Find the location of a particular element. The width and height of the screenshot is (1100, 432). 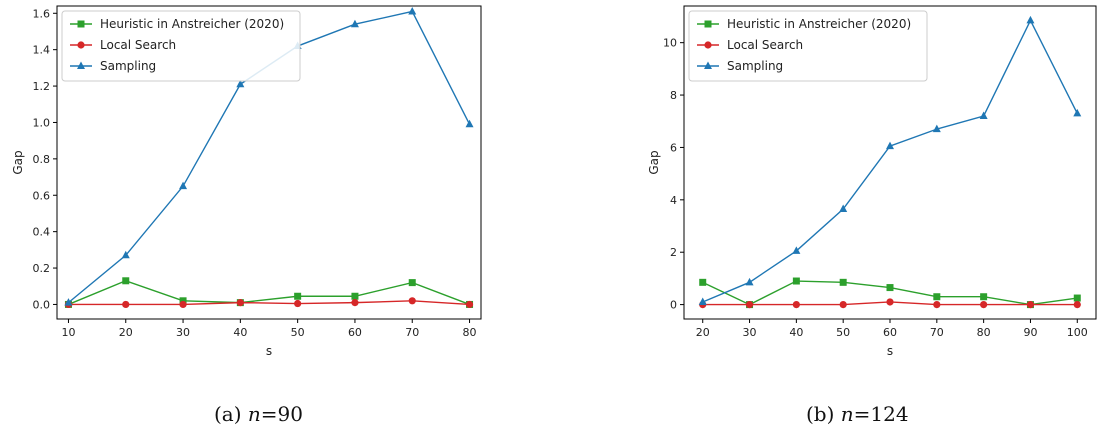

y-tick-label: 0.4 is located at coordinates (42, 232).